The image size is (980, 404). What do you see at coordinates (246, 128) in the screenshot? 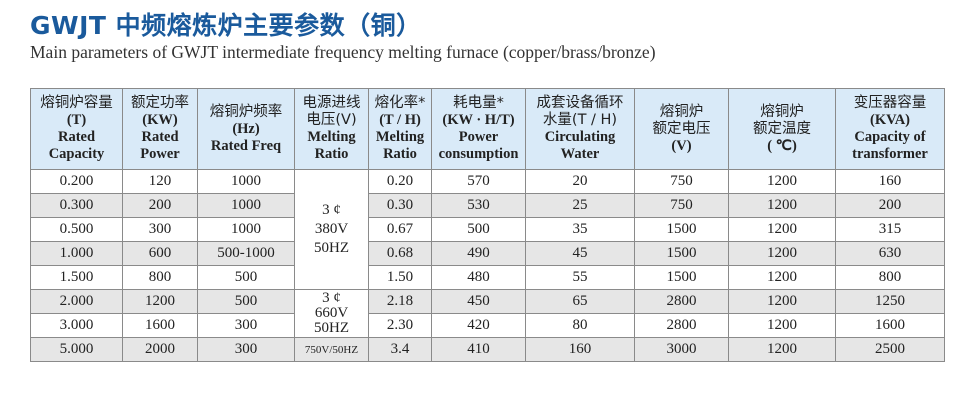
I see `header-line: (Hz)` at bounding box center [246, 128].